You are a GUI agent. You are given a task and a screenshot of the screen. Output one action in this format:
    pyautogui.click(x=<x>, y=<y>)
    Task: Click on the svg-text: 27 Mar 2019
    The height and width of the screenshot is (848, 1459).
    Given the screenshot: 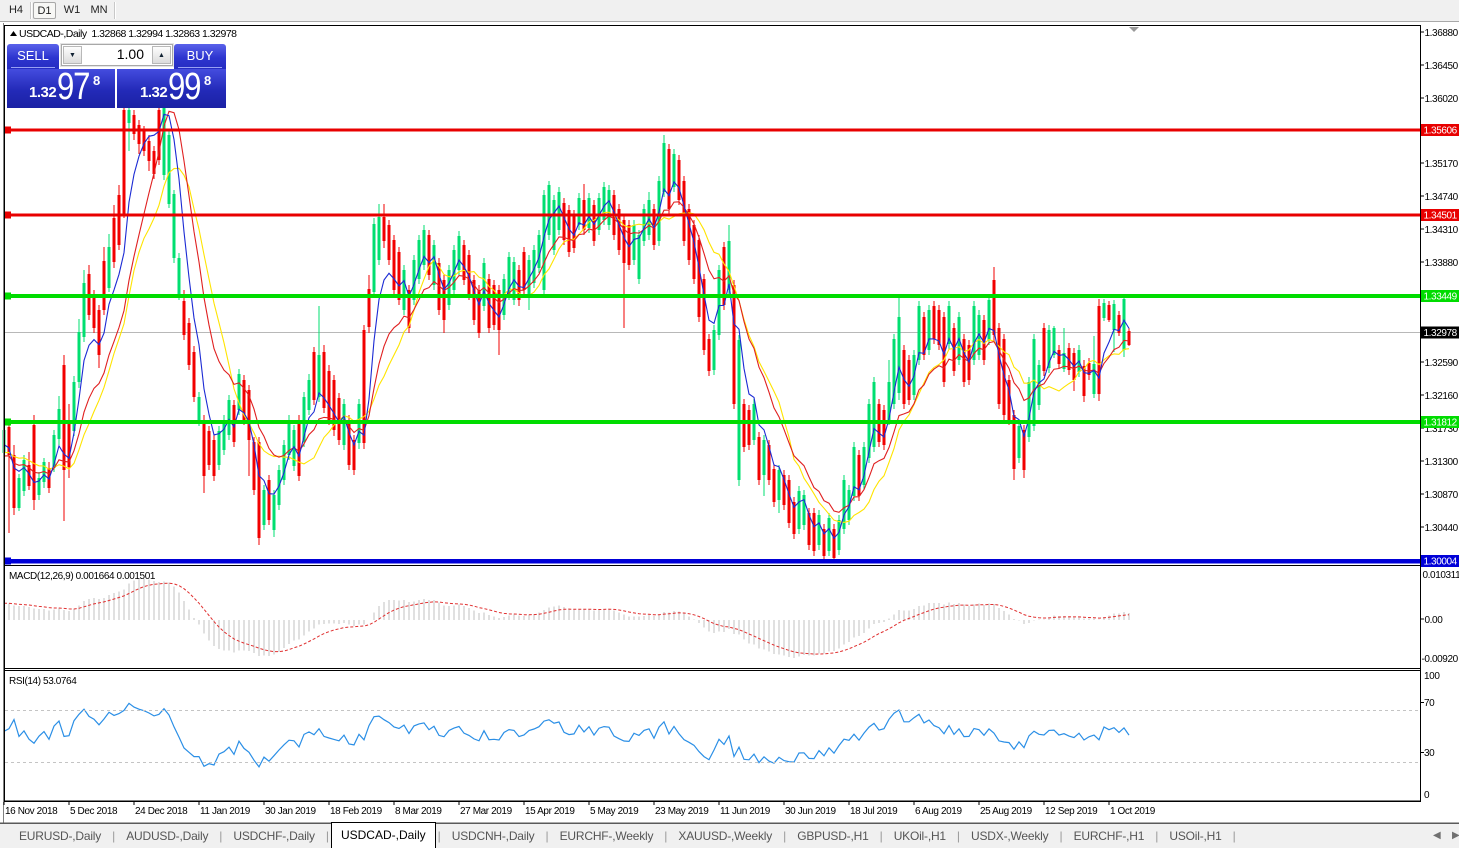 What is the action you would take?
    pyautogui.click(x=486, y=811)
    